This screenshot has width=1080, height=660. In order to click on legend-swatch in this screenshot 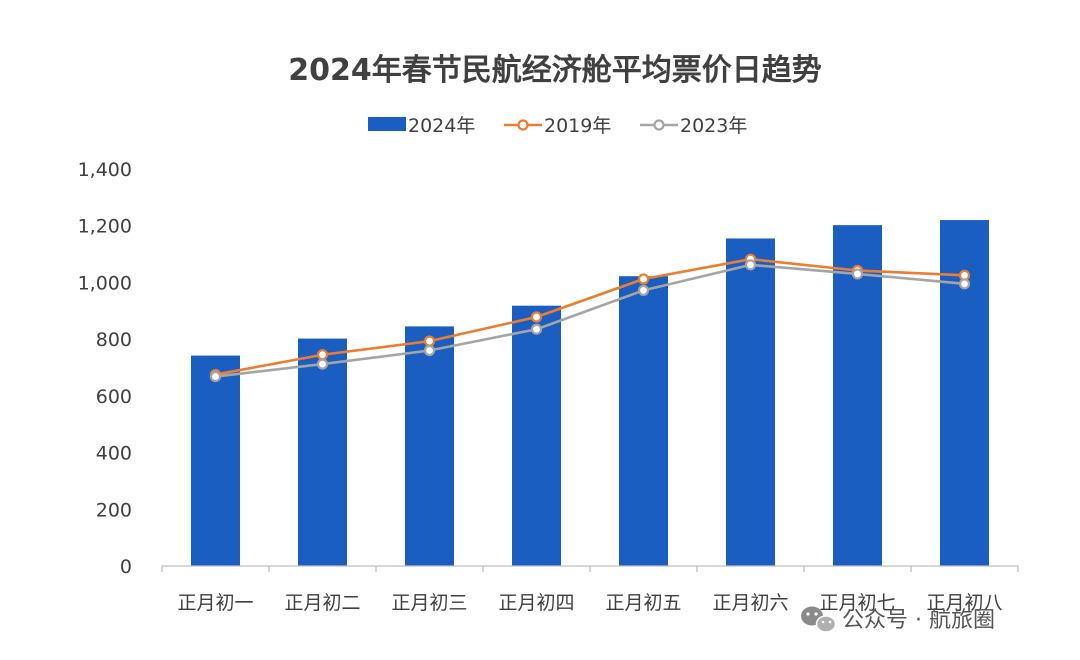, I will do `click(387, 124)`.